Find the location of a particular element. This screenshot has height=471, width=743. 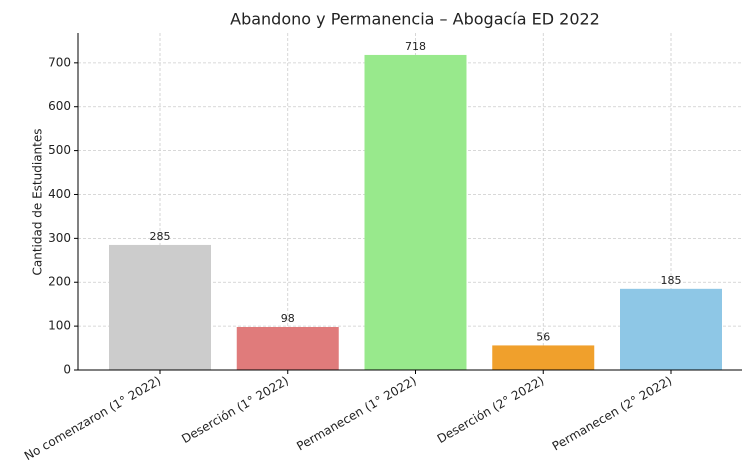

y-tick-label: 700 is located at coordinates (59, 62).